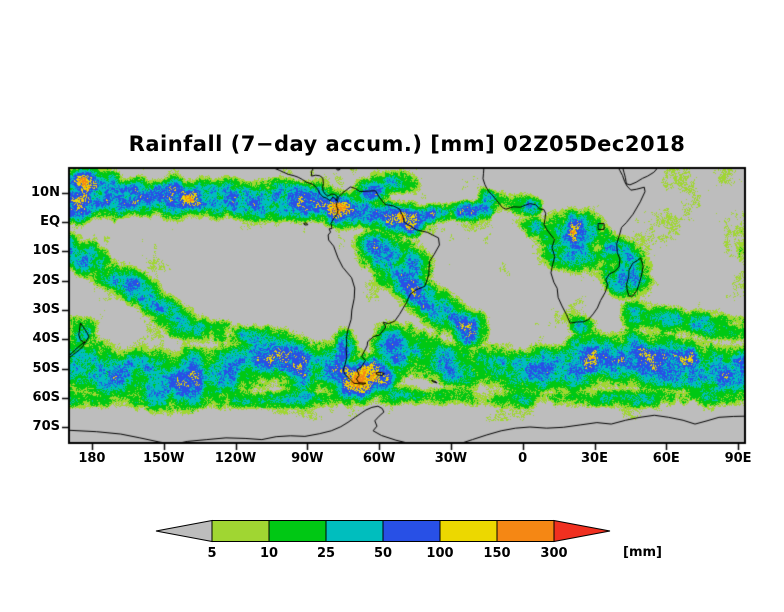 The image size is (784, 612). I want to click on colorbar-label-100: 100, so click(440, 553).